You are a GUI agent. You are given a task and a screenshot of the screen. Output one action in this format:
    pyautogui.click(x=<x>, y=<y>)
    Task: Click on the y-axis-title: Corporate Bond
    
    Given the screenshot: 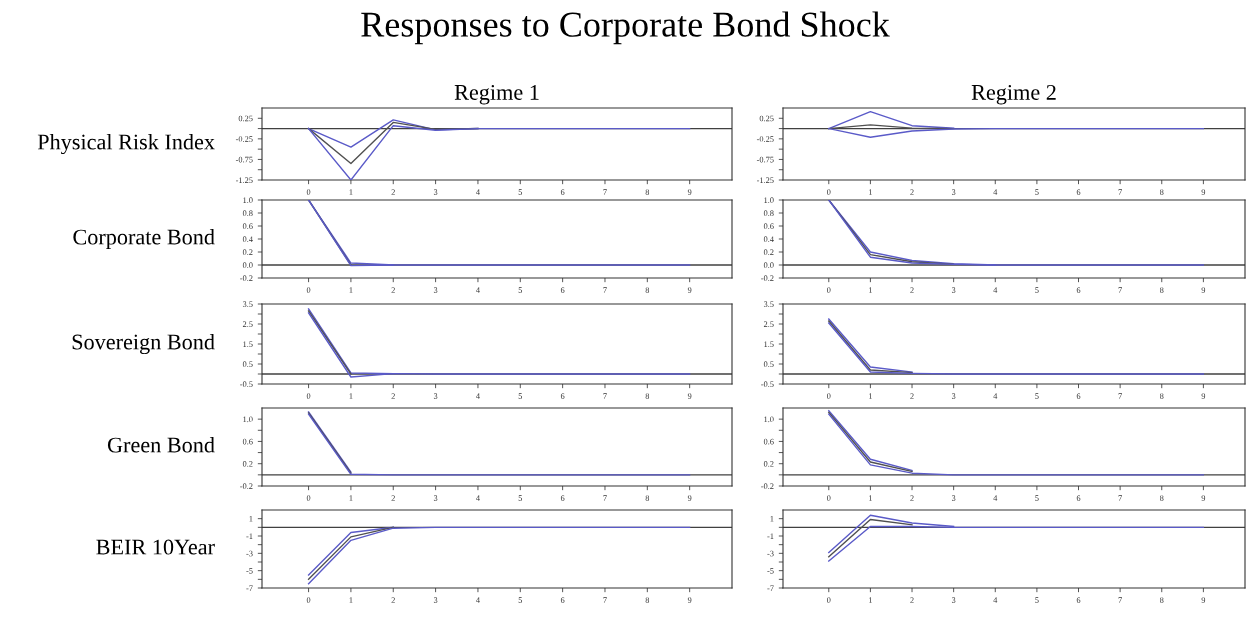 What is the action you would take?
    pyautogui.click(x=144, y=239)
    